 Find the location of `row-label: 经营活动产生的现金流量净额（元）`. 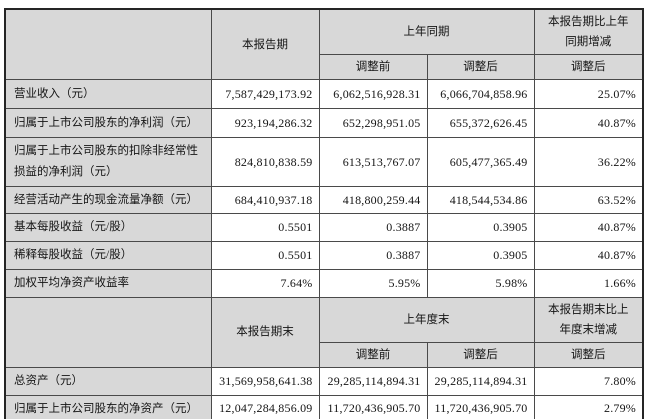

row-label: 经营活动产生的现金流量净额（元） is located at coordinates (108, 200).